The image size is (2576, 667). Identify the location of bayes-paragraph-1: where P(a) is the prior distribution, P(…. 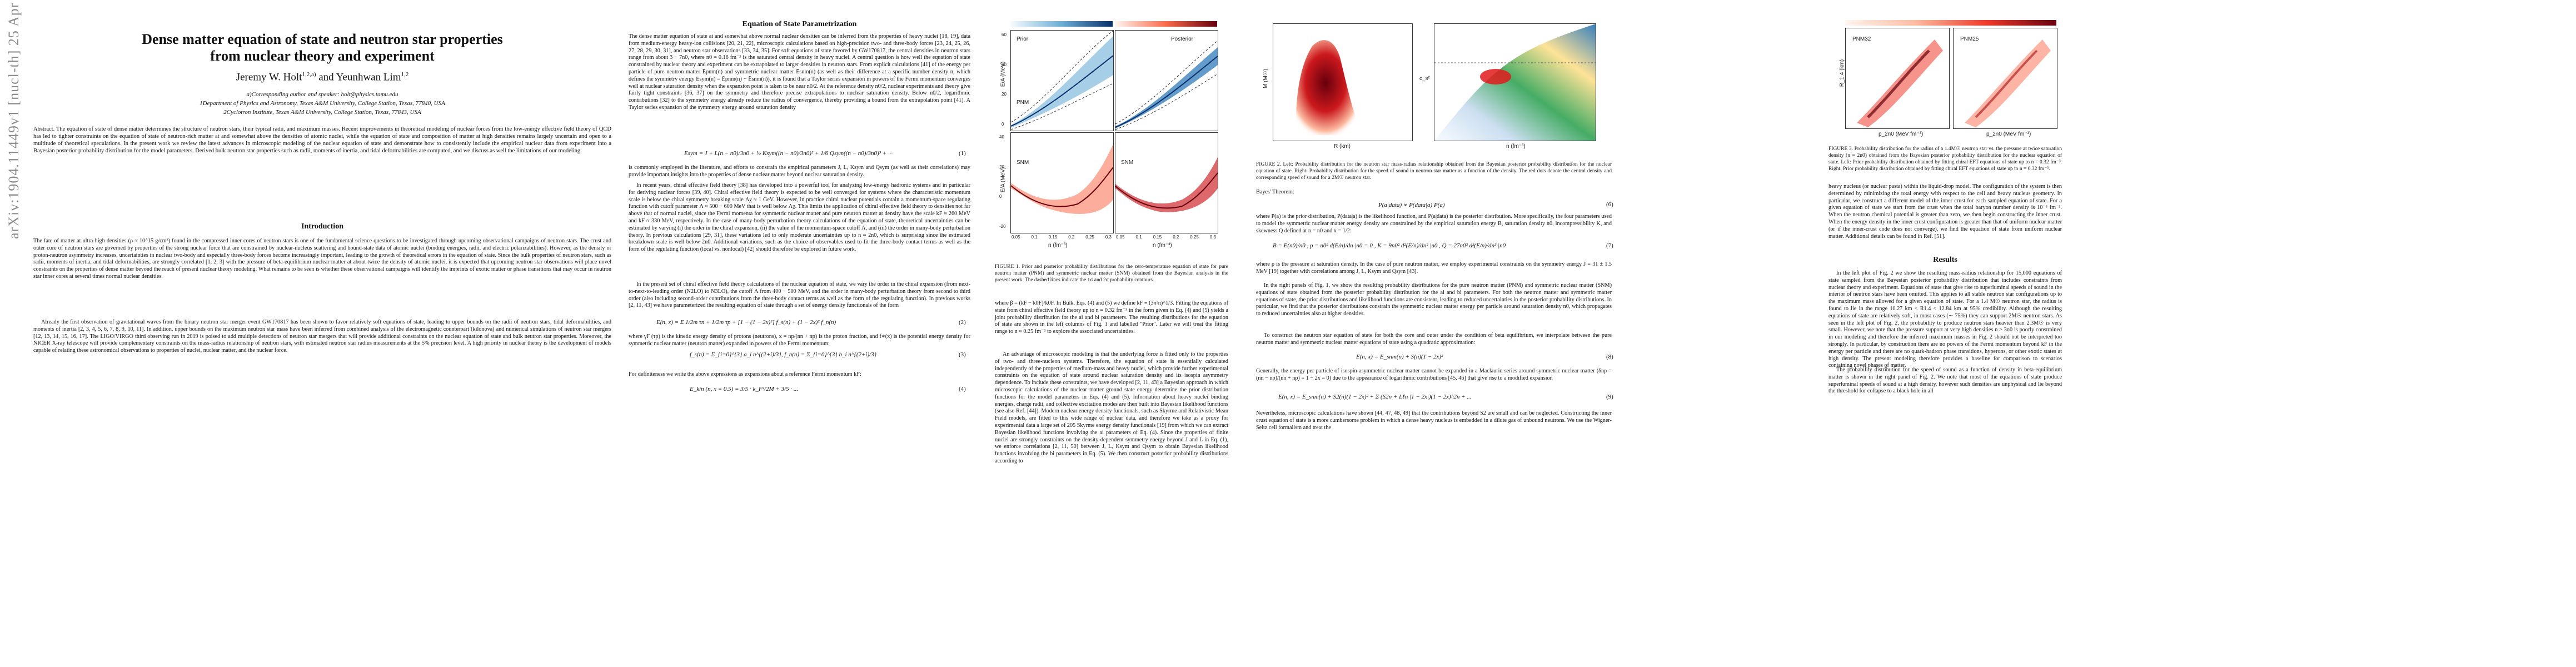
(1434, 223).